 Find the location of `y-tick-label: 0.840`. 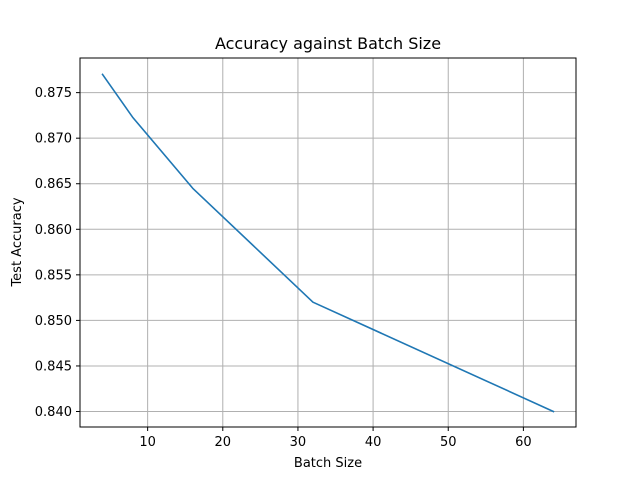

y-tick-label: 0.840 is located at coordinates (53, 412).